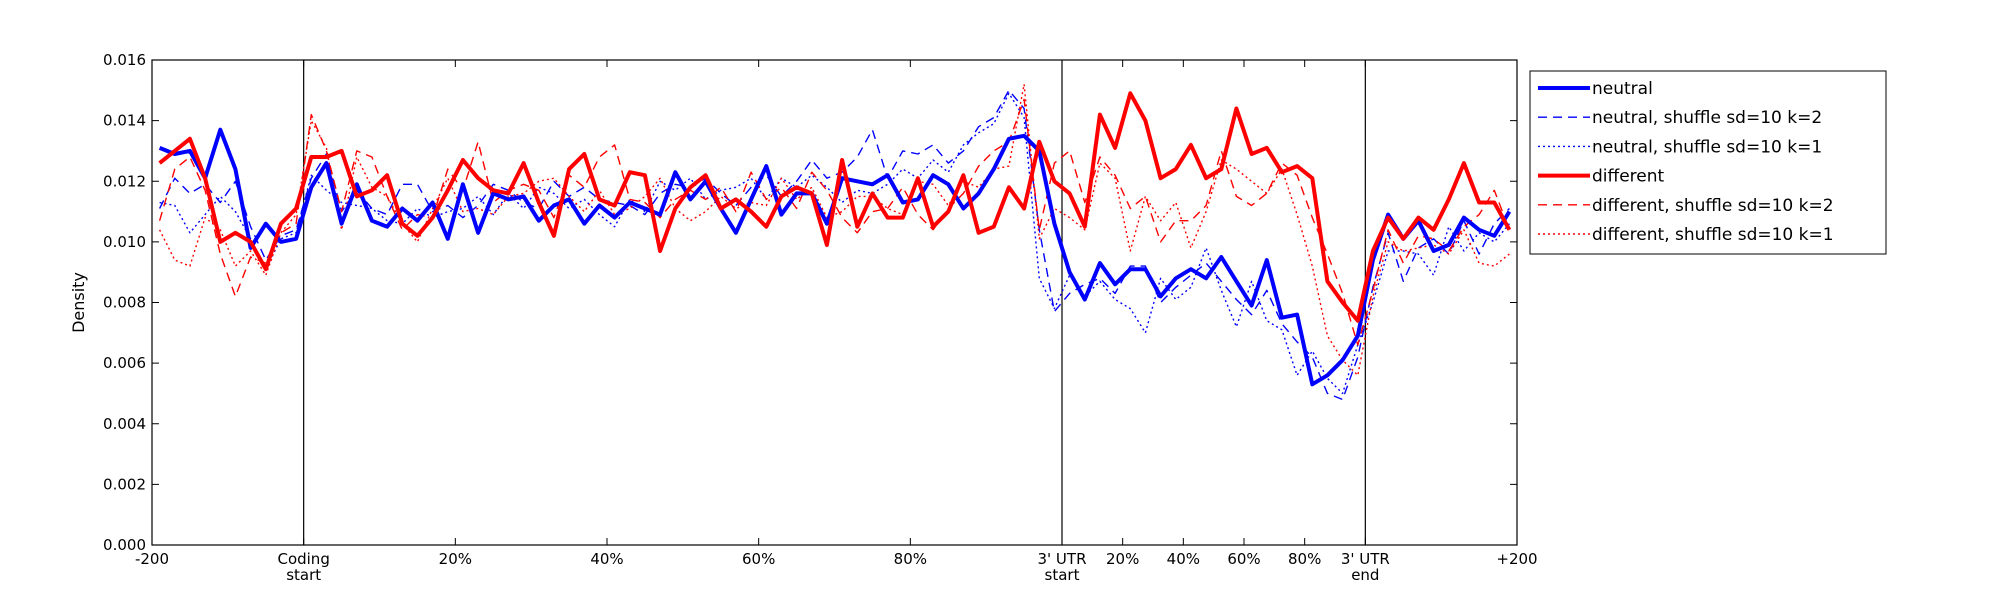 The image size is (2000, 600). What do you see at coordinates (124, 242) in the screenshot?
I see `y-tick-label: 0.010` at bounding box center [124, 242].